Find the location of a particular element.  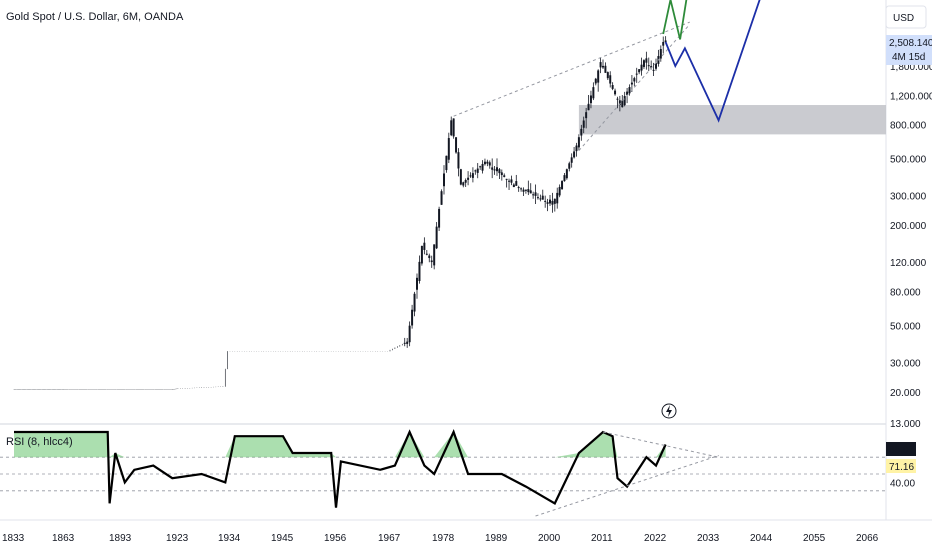

upper-trendline is located at coordinates (571, 69).